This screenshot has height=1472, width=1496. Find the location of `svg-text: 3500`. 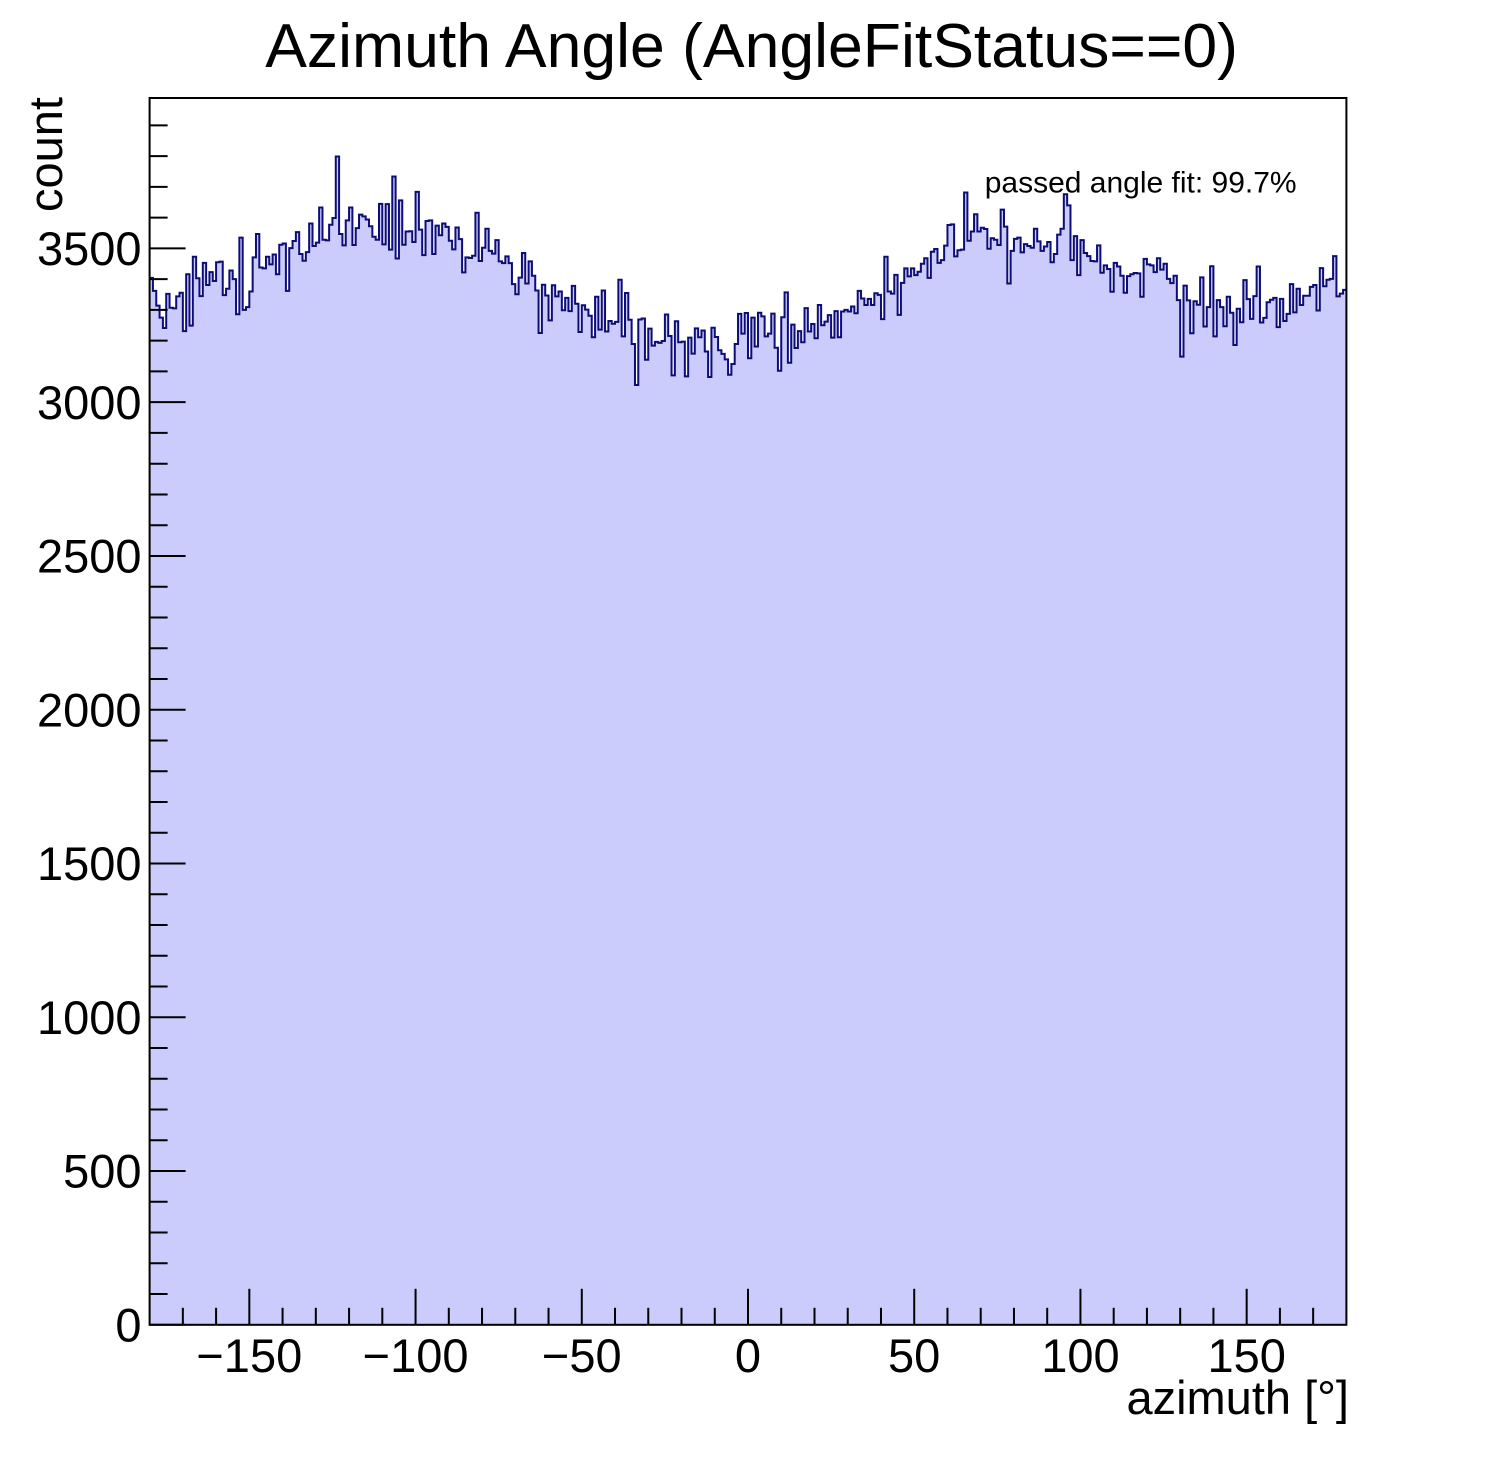

svg-text: 3500 is located at coordinates (89, 248).